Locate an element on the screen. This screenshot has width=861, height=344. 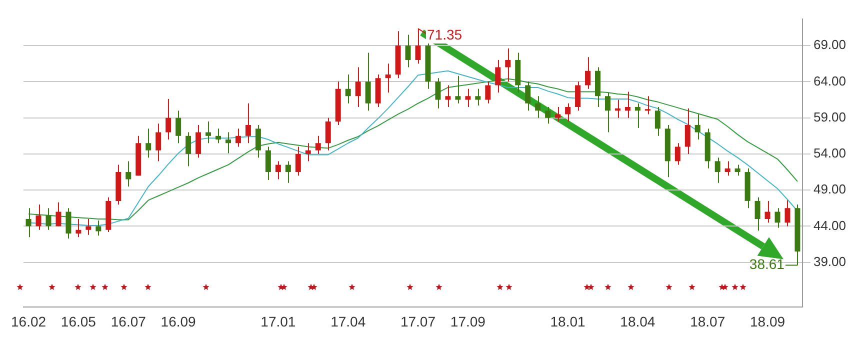
x-tick-label: 16.05 is located at coordinates (78, 321).